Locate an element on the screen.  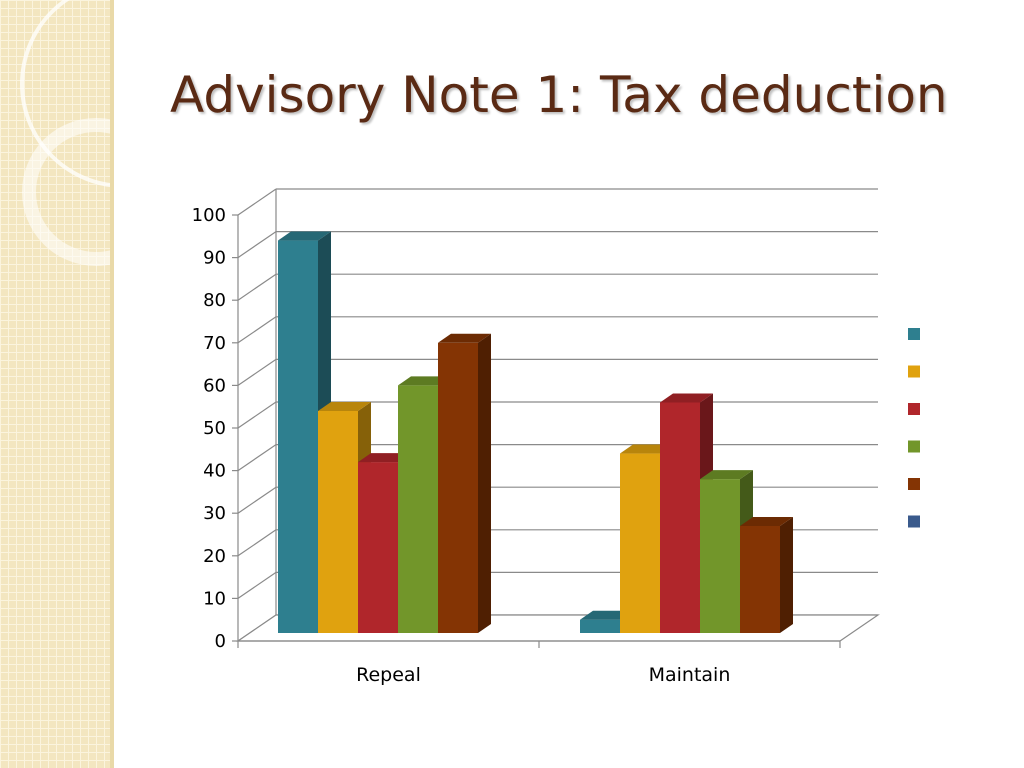
legend-swatch-wa is located at coordinates (914, 521).